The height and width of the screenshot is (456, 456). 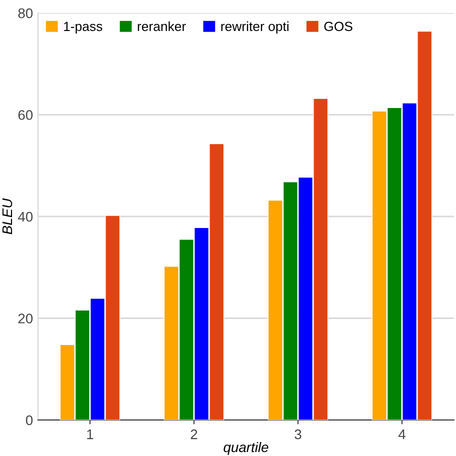 What do you see at coordinates (25, 319) in the screenshot?
I see `y-tick-label: 20` at bounding box center [25, 319].